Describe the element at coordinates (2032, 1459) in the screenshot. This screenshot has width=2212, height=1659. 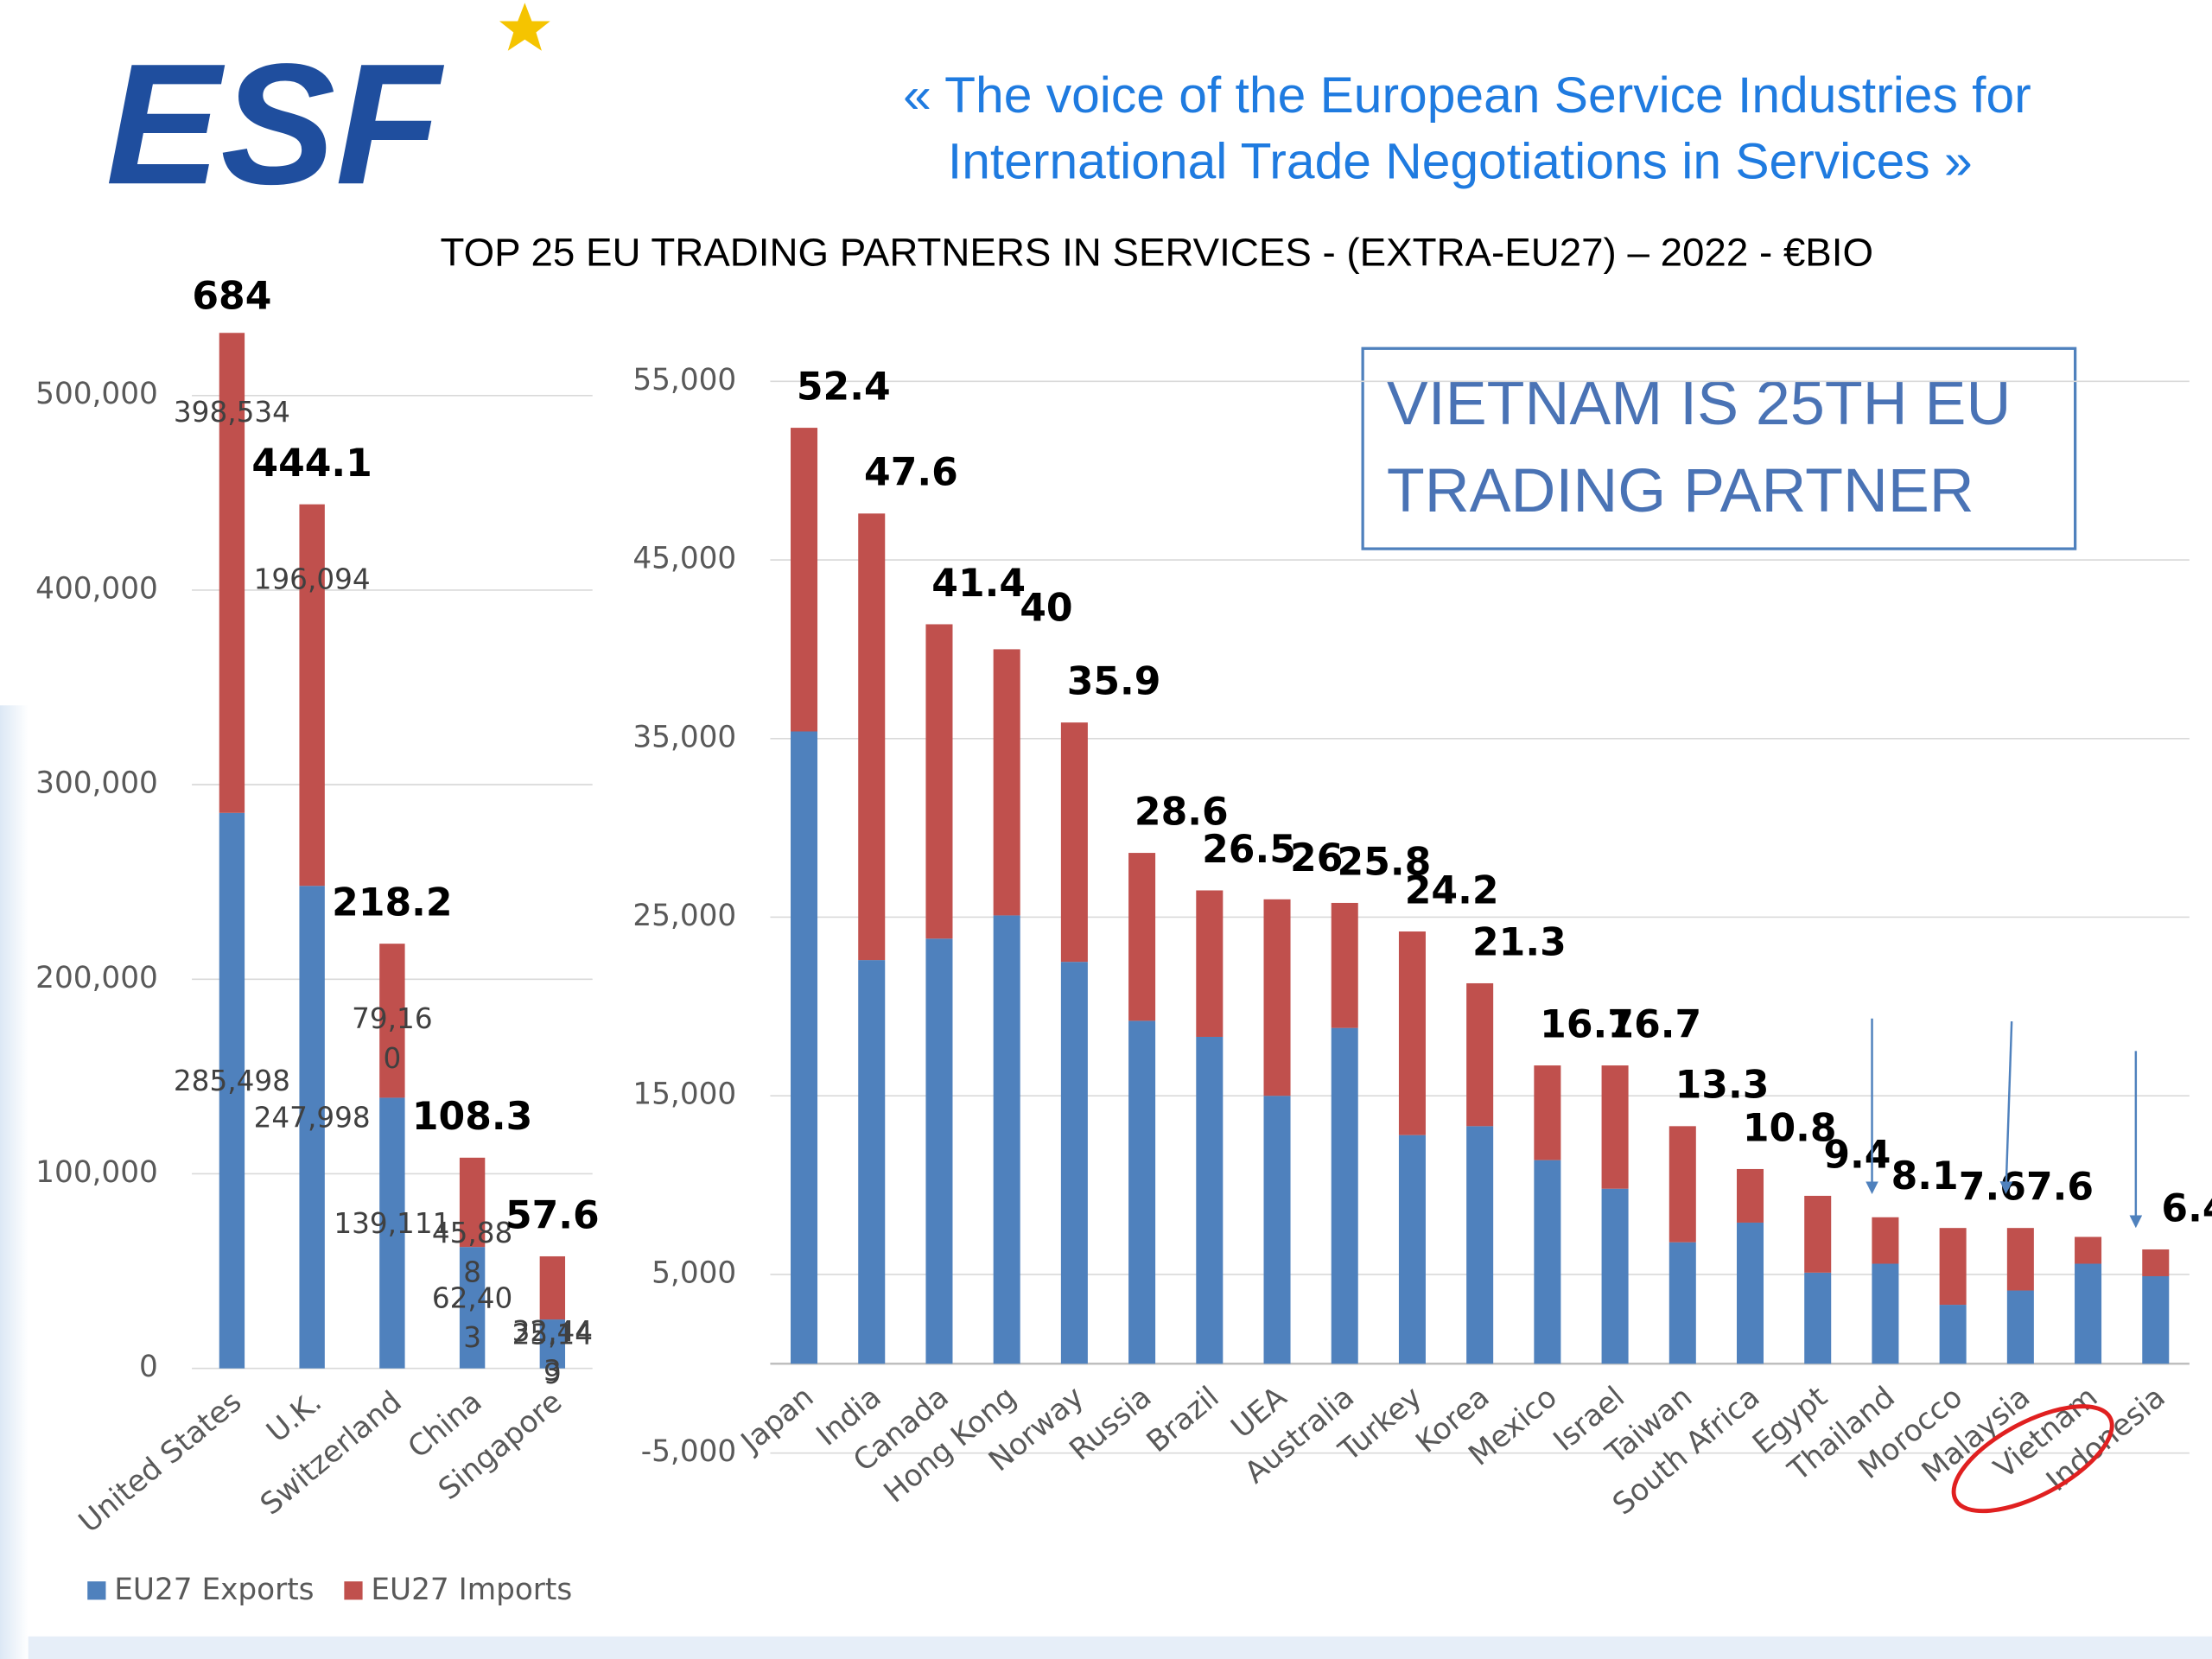
I see `highlight-ellipse` at that location.